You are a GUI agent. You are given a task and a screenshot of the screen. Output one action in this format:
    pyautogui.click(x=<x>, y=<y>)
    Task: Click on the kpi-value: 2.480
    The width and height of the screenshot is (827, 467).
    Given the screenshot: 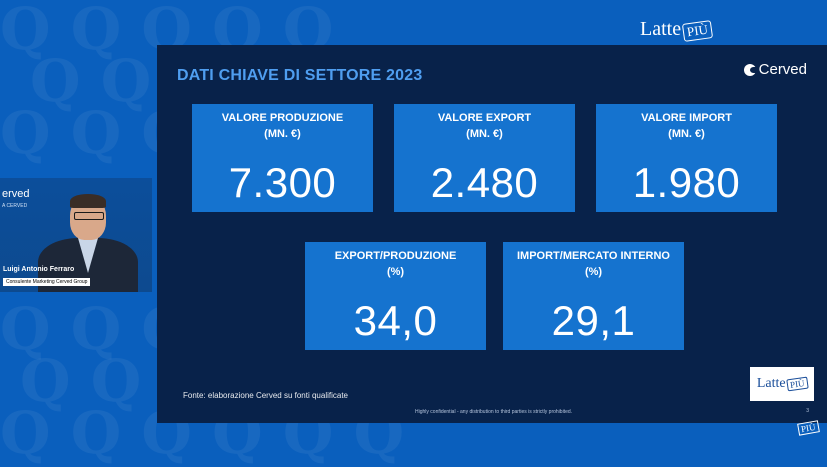 What is the action you would take?
    pyautogui.click(x=484, y=182)
    